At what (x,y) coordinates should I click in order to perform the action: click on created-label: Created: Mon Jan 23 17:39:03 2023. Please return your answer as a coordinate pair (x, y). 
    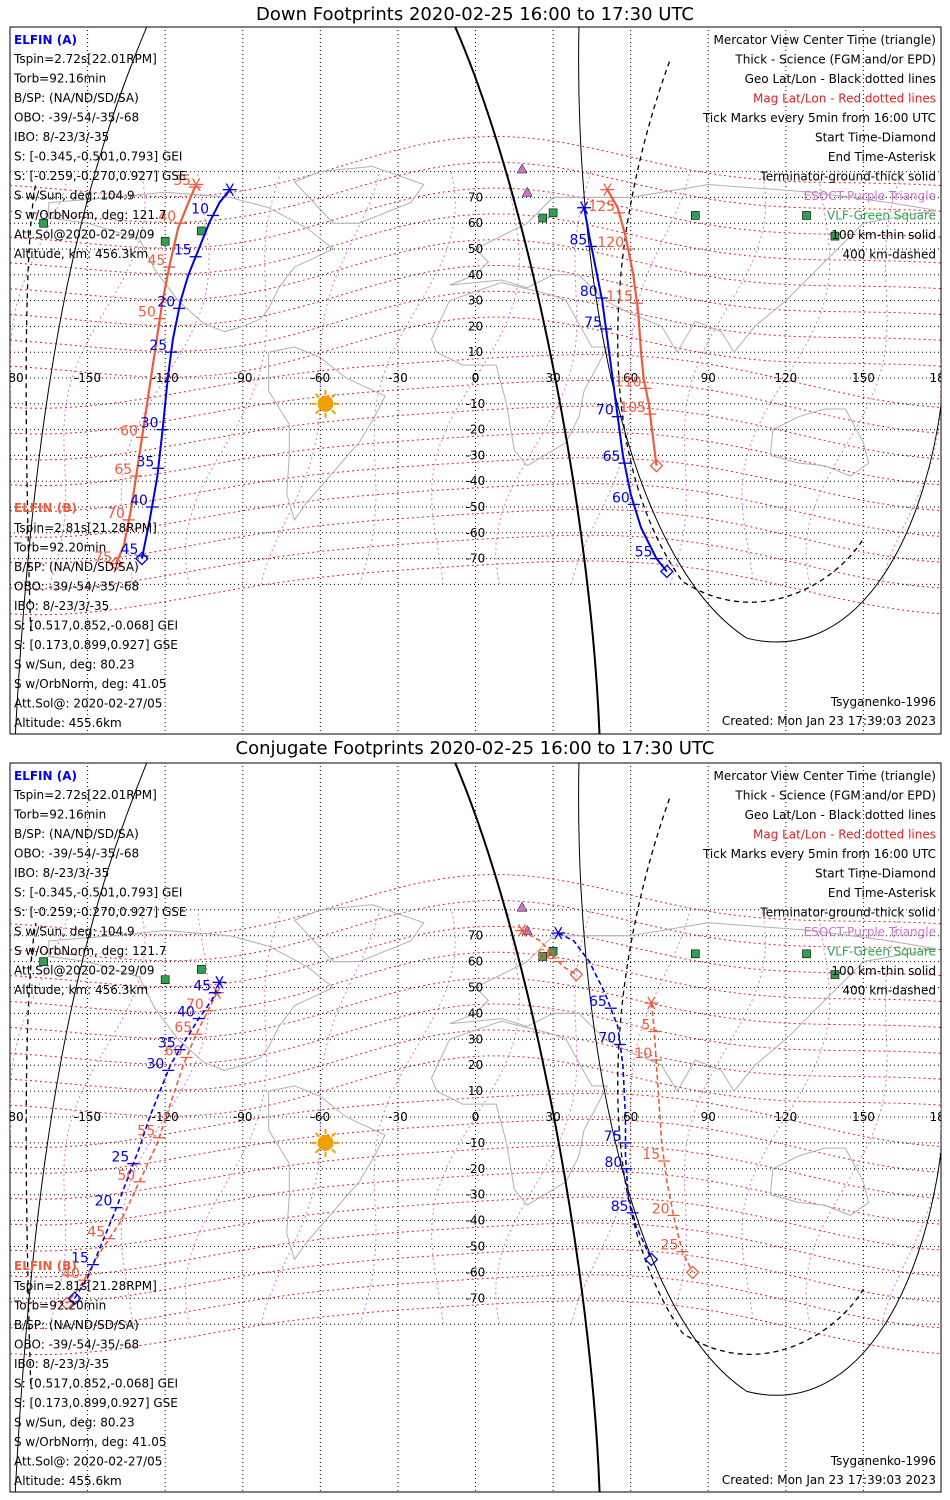
    Looking at the image, I should click on (829, 721).